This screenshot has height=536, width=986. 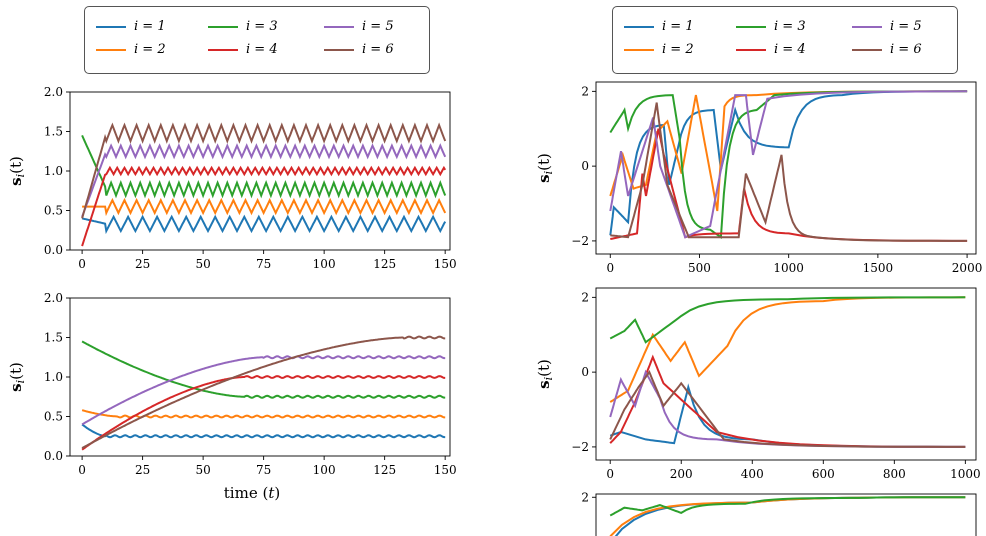 What do you see at coordinates (894, 474) in the screenshot?
I see `x-tick-label: 800` at bounding box center [894, 474].